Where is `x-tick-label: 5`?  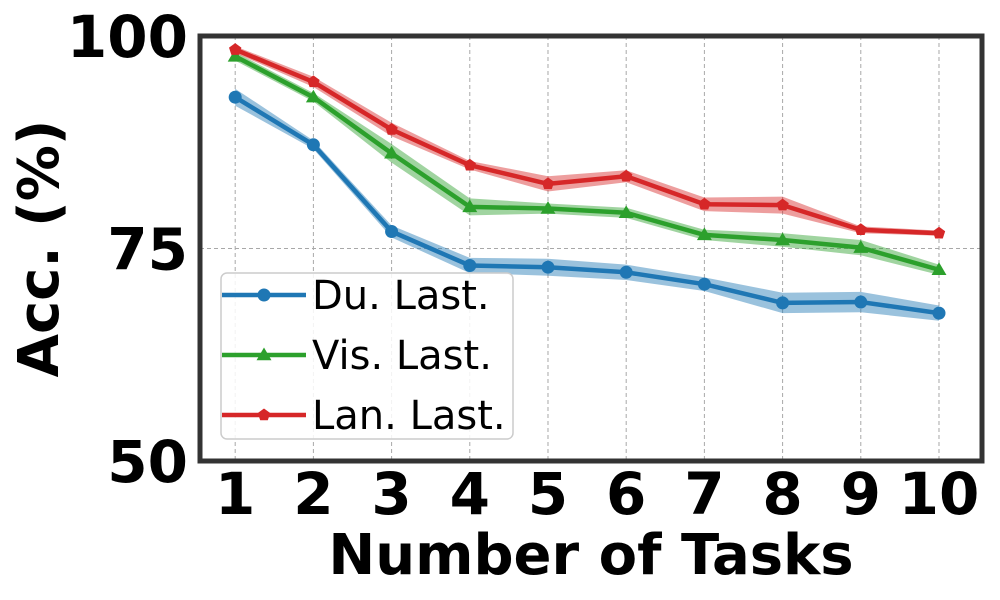
x-tick-label: 5 is located at coordinates (548, 494).